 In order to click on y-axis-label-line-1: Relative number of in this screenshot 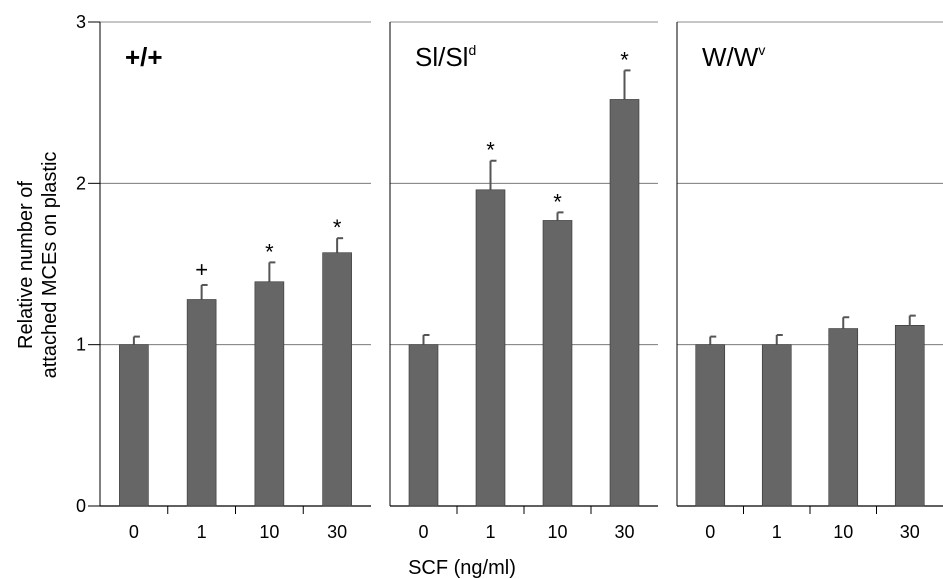, I will do `click(26, 265)`.